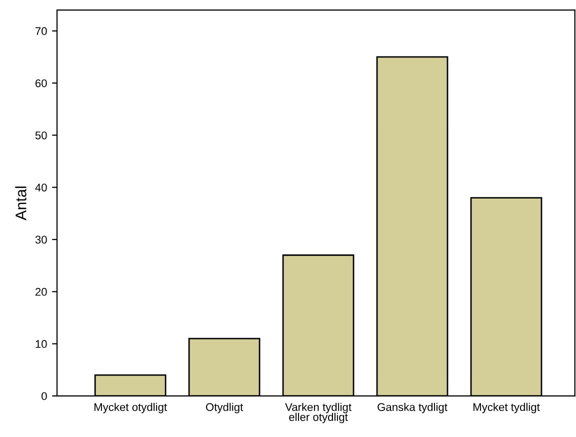 This screenshot has height=437, width=576. I want to click on y-tick-label: 20, so click(41, 292).